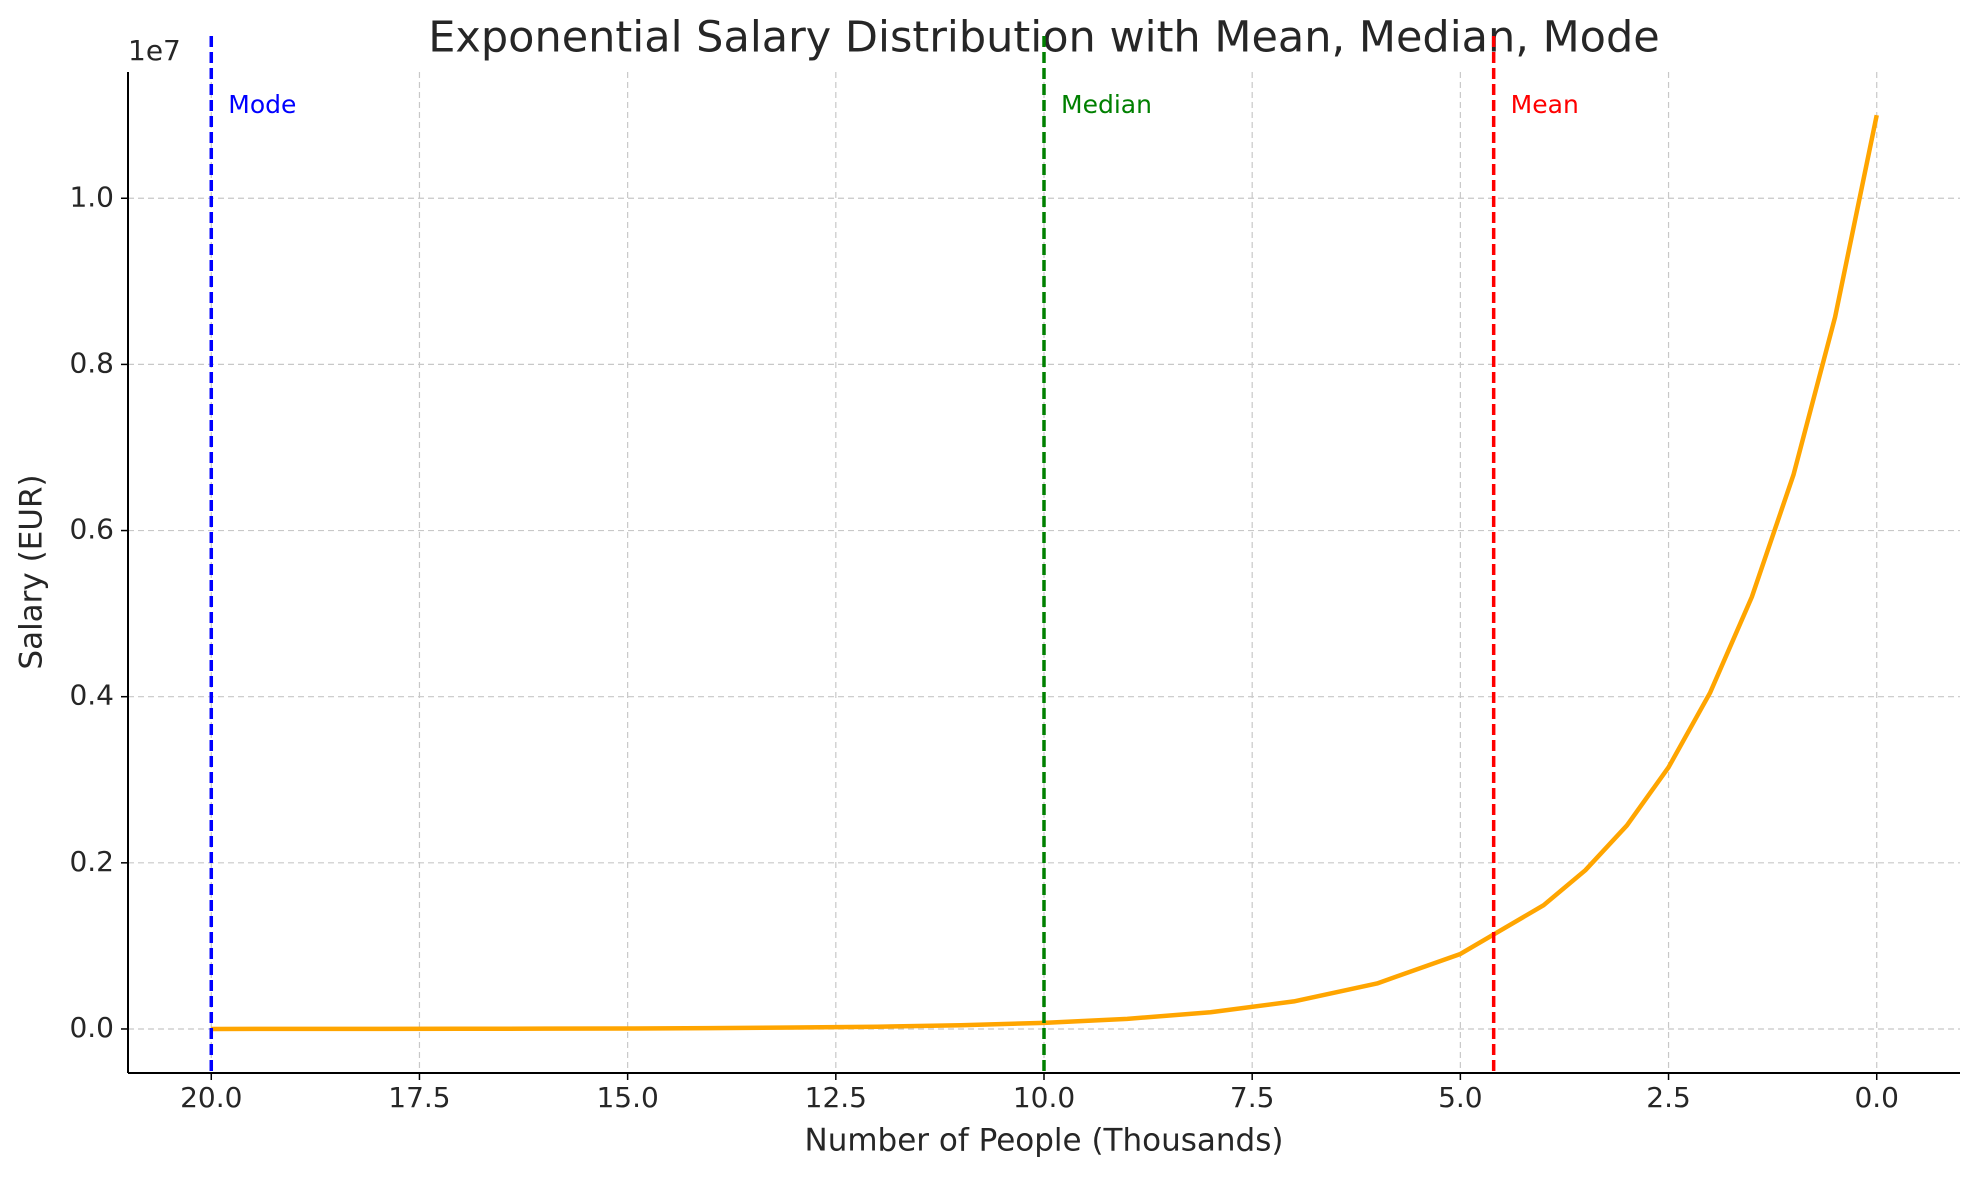 This screenshot has height=1180, width=1979. Describe the element at coordinates (419, 1097) in the screenshot. I see `x-tick-label: 17.5` at that location.